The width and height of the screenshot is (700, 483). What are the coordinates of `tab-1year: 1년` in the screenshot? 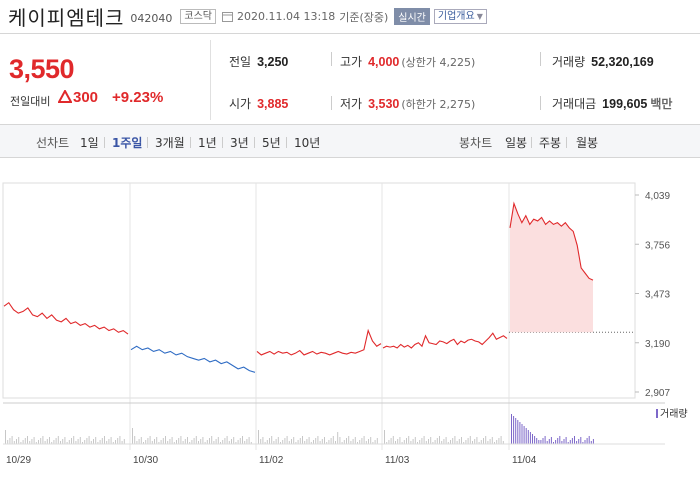 It's located at (207, 143).